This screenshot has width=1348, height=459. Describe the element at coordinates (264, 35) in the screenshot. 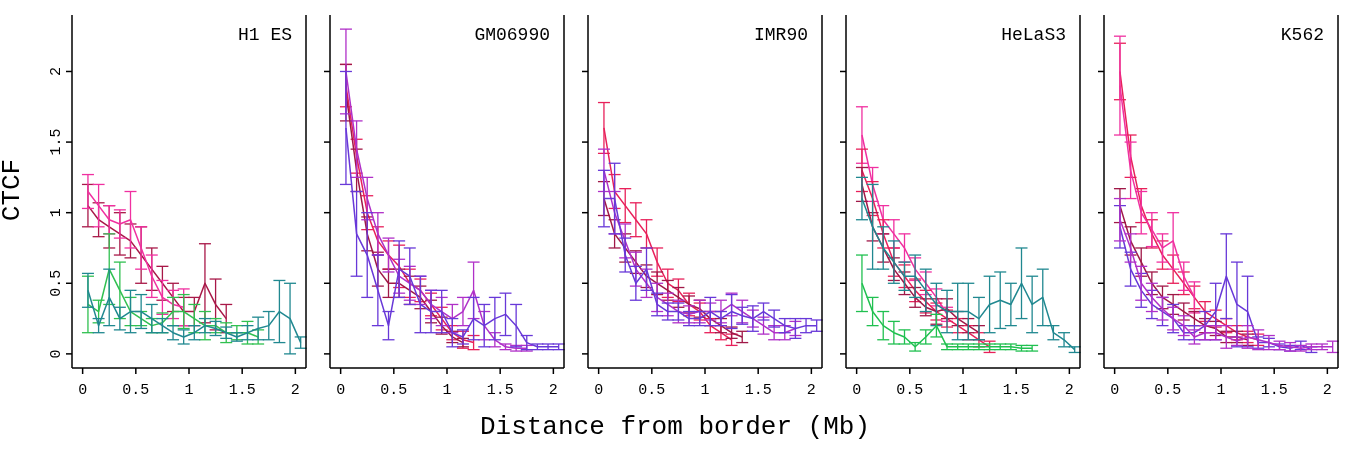

I see `text: H1 ES` at that location.